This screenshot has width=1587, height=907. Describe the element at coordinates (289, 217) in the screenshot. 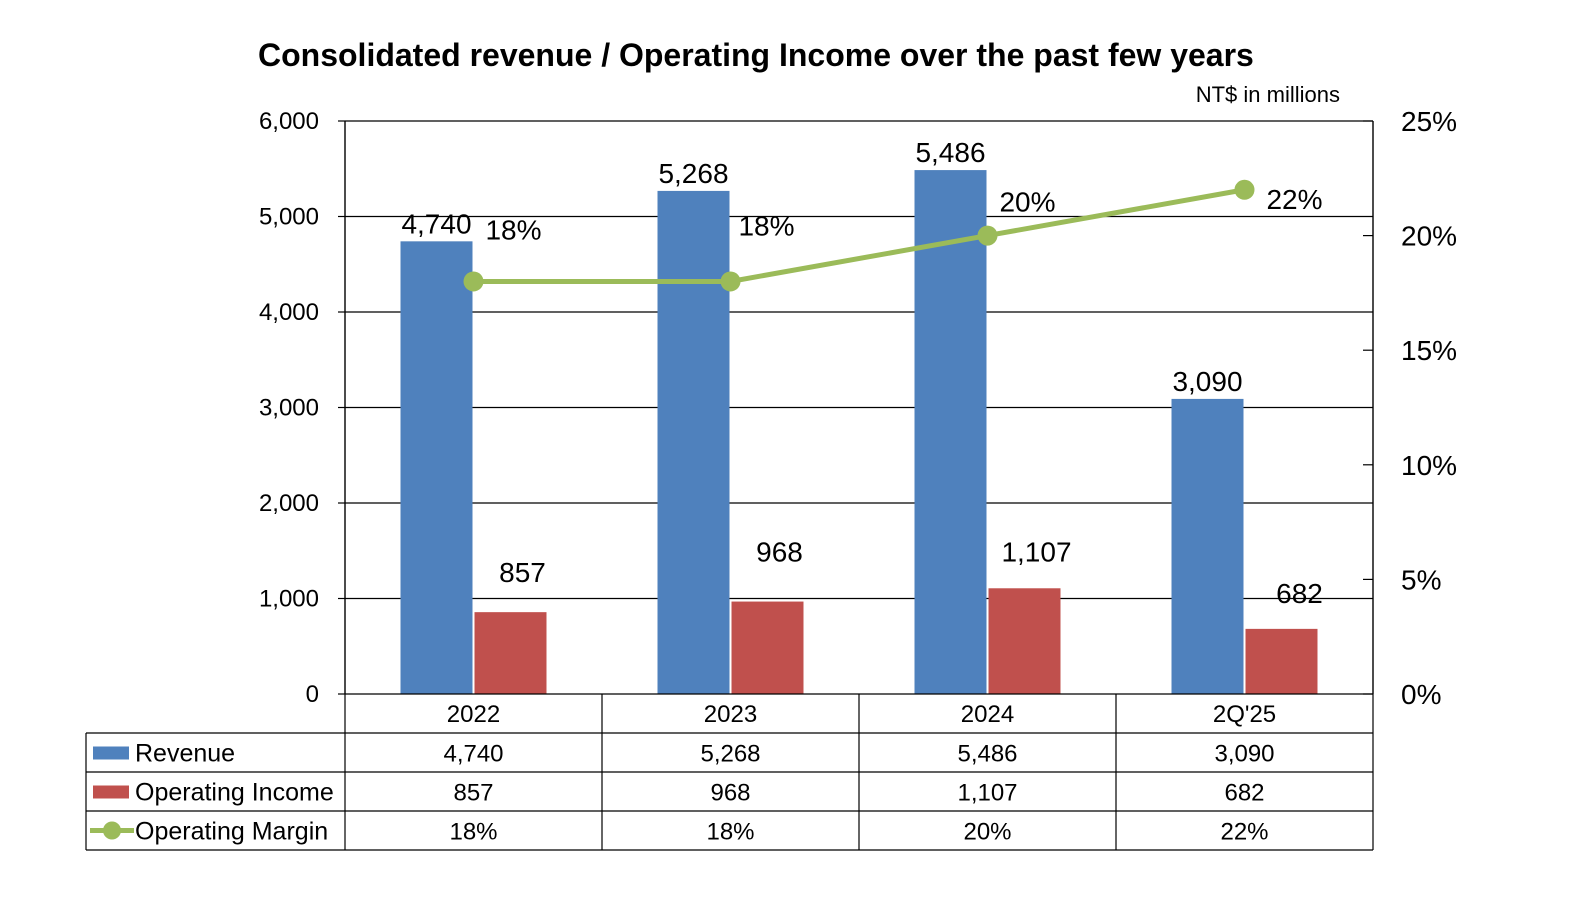

I see `y-tick-label: 5,000` at that location.